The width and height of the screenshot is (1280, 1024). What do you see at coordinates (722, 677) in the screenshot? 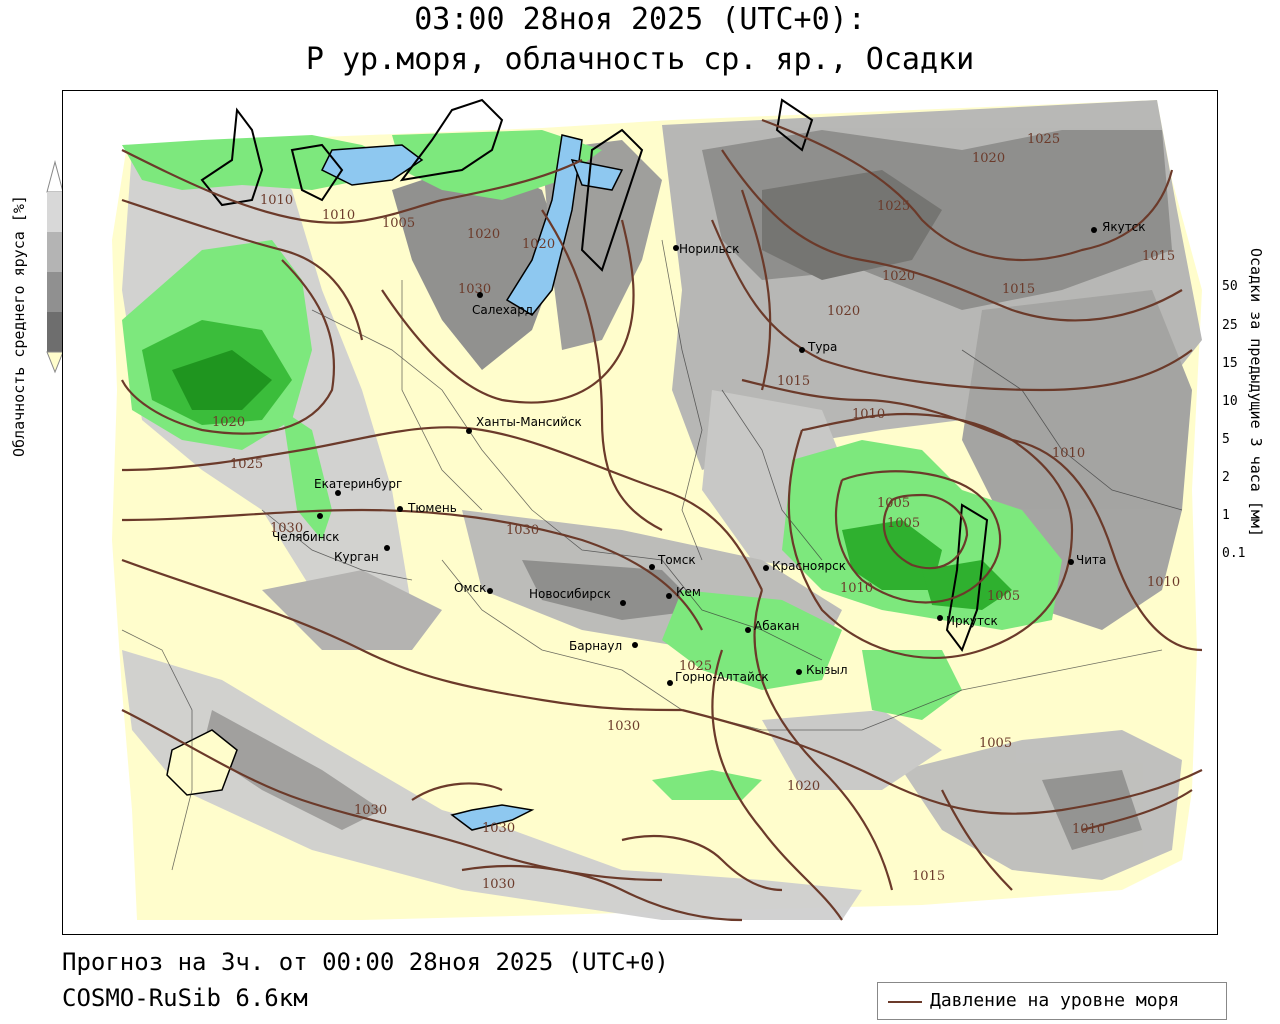
I see `city-label: Горно-Алтайск` at bounding box center [722, 677].